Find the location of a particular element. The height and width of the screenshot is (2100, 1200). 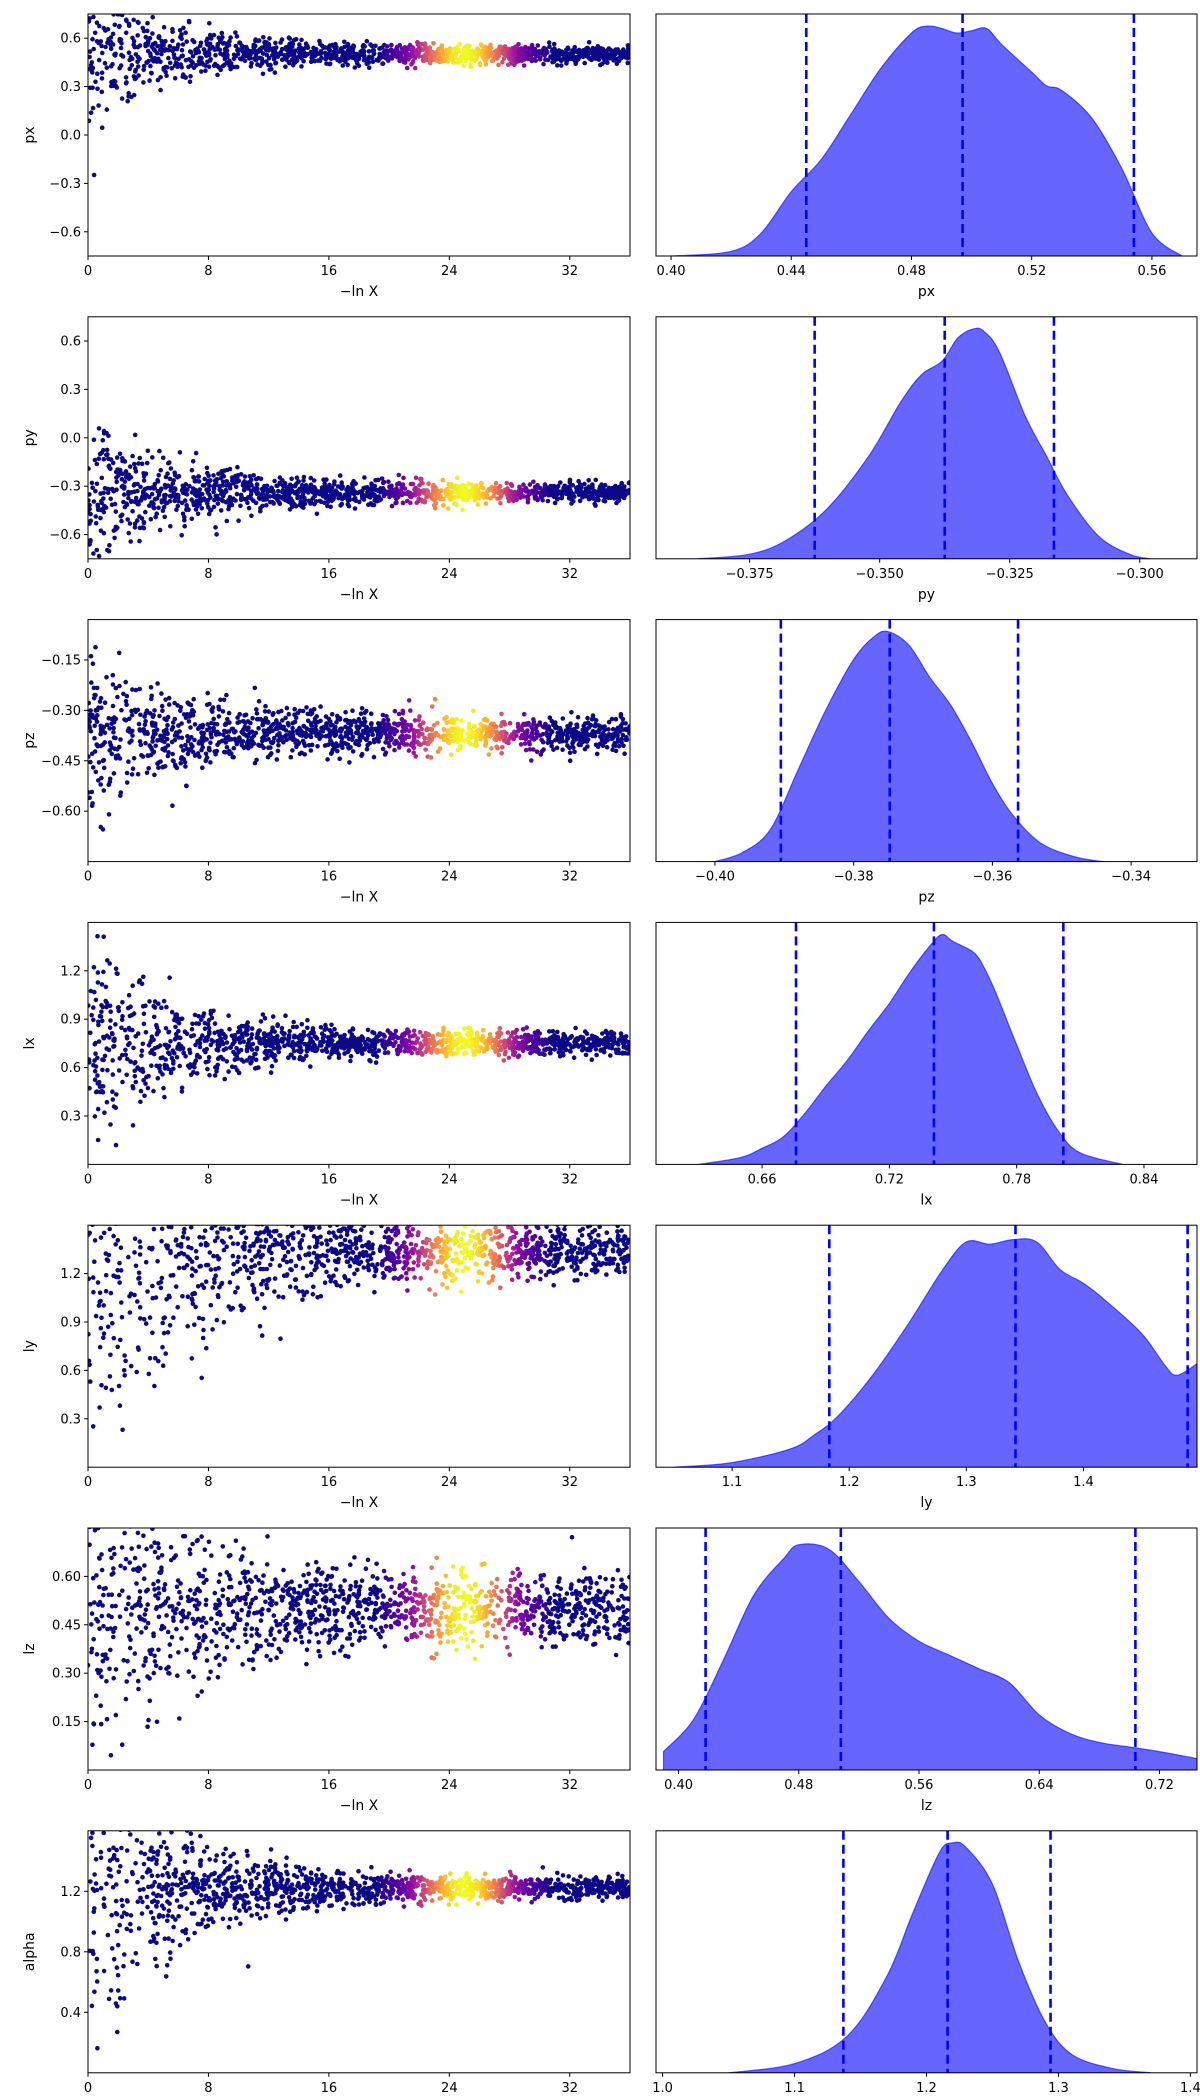

x-tick-label: 0 is located at coordinates (88, 574).